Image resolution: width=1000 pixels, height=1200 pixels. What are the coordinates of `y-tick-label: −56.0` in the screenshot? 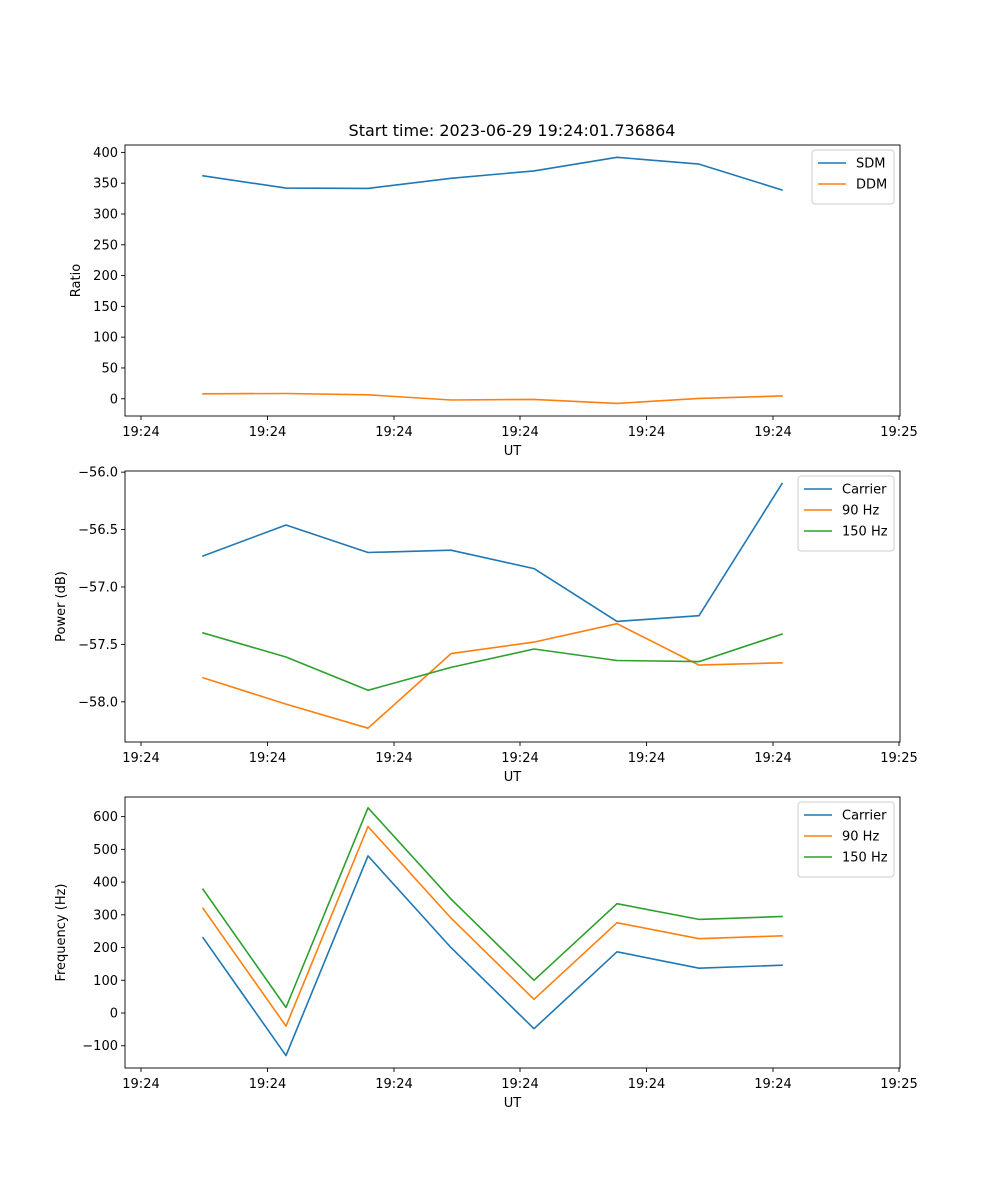 It's located at (98, 473).